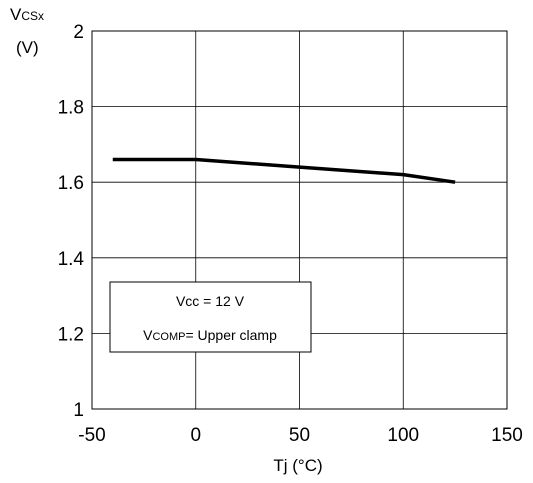 The width and height of the screenshot is (533, 483). What do you see at coordinates (210, 301) in the screenshot?
I see `condition-line-vcc: Vcc = 12 V` at bounding box center [210, 301].